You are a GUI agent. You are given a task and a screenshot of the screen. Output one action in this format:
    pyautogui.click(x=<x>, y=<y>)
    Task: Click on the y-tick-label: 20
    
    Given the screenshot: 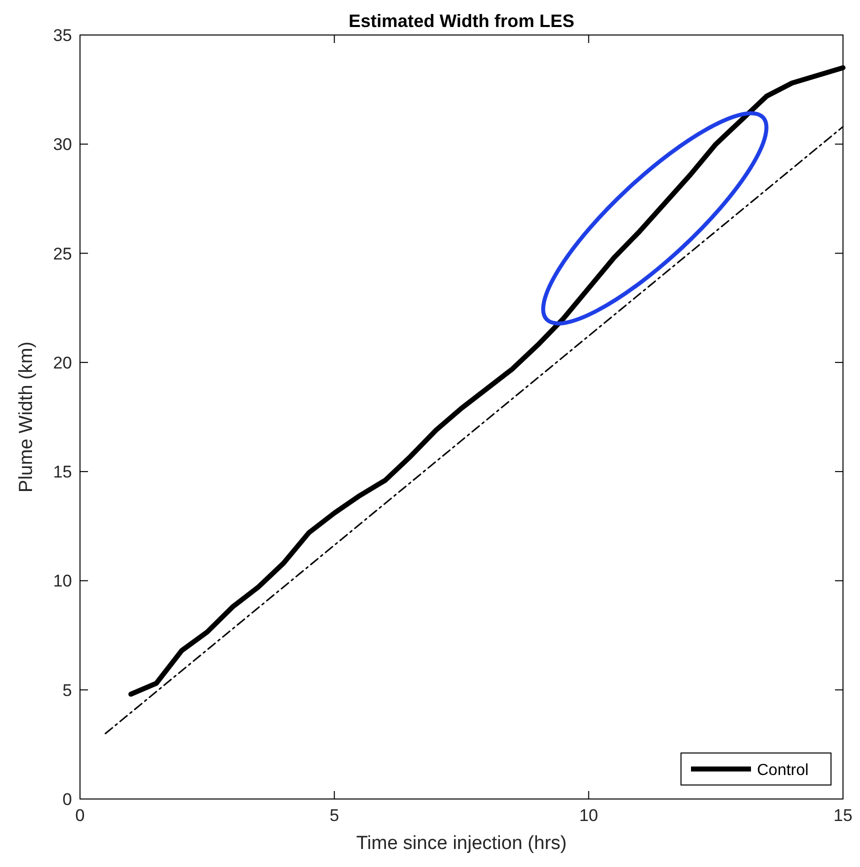 What is the action you would take?
    pyautogui.click(x=62, y=362)
    